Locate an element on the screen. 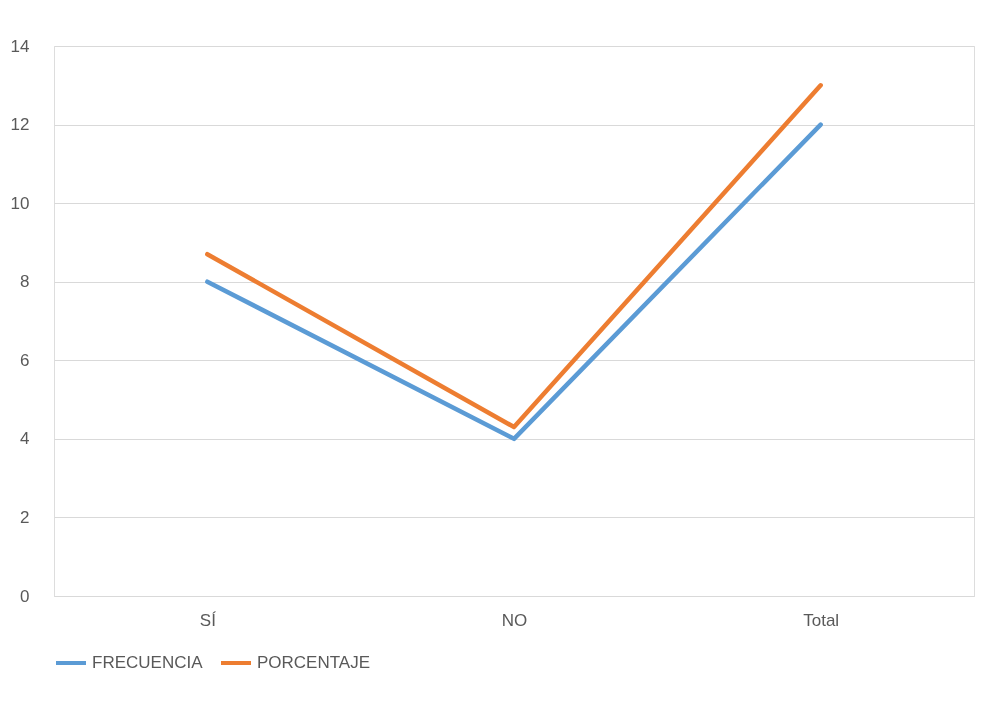 This screenshot has height=704, width=1007. y-tick-label: 2 is located at coordinates (25, 517).